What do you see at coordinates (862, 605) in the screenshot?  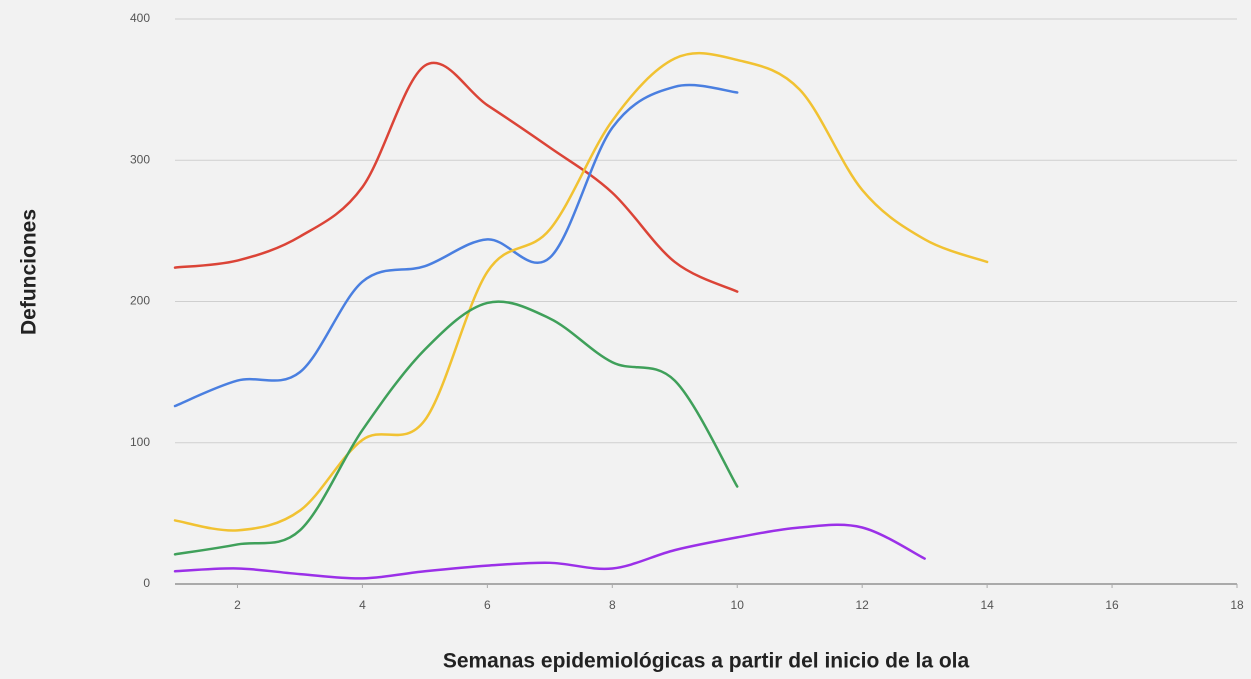 I see `x-tick-label: 12` at bounding box center [862, 605].